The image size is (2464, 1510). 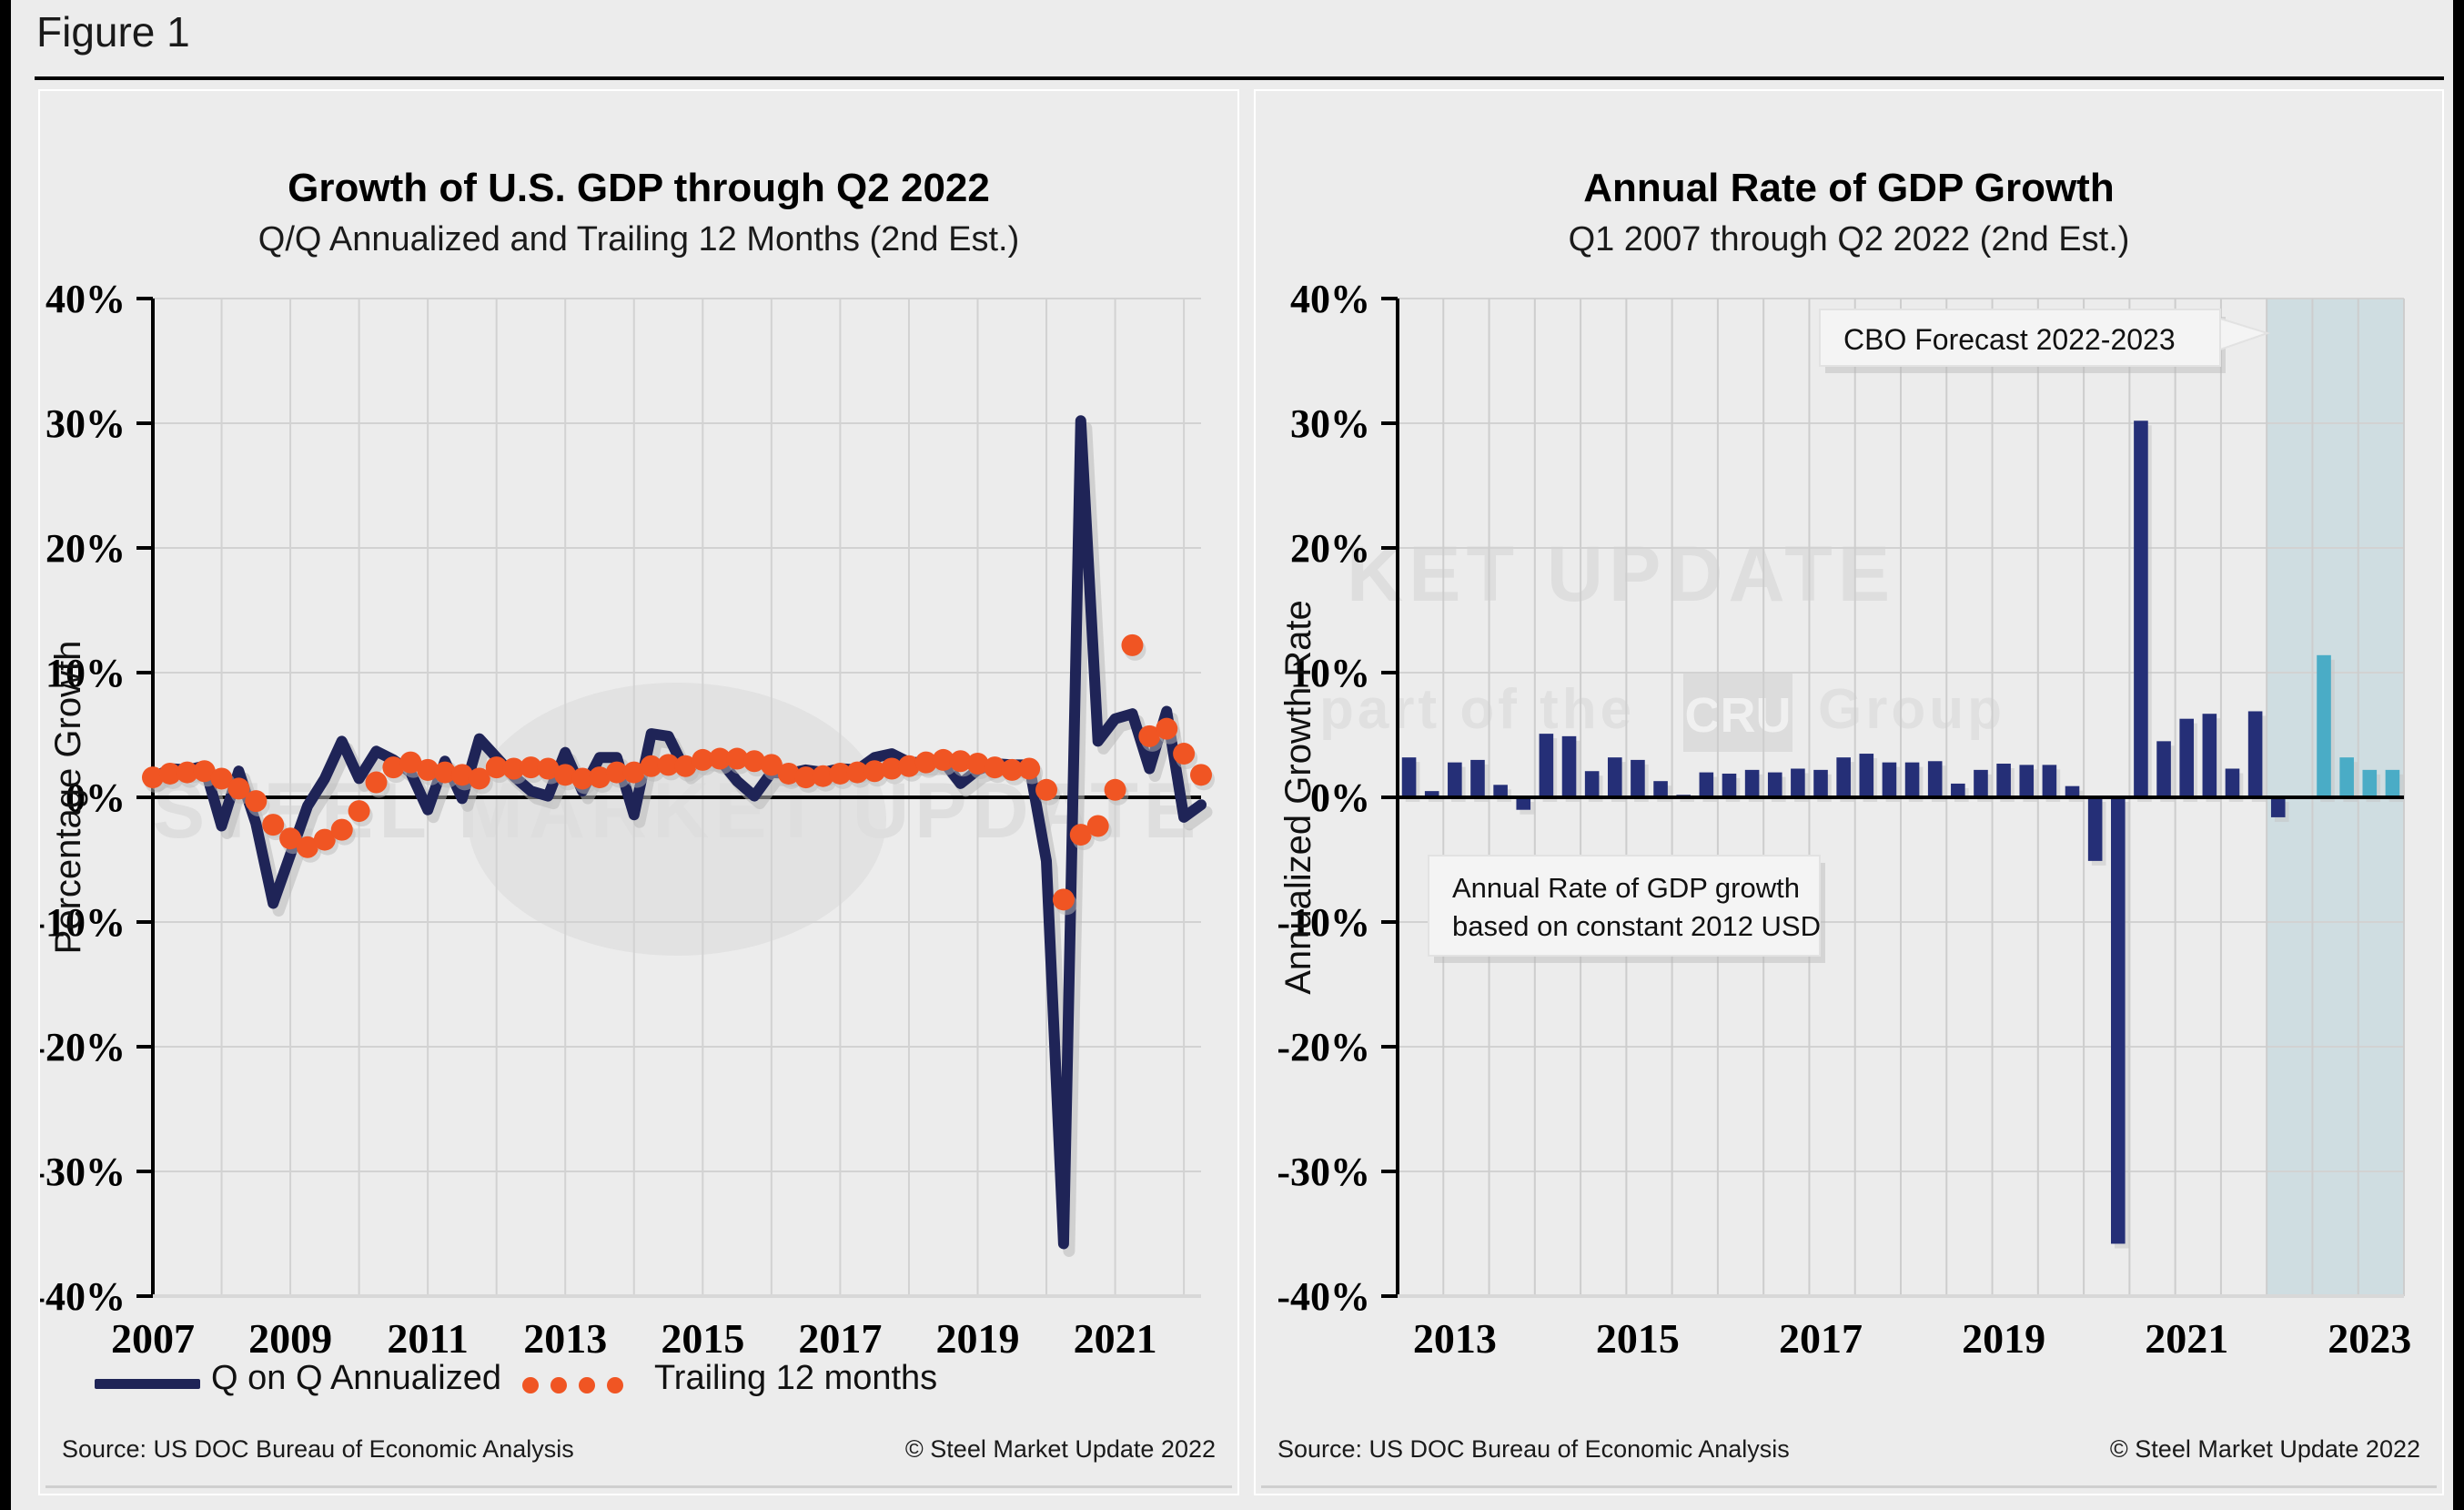 I want to click on x-axis-tick-label: 2011, so click(x=427, y=1338).